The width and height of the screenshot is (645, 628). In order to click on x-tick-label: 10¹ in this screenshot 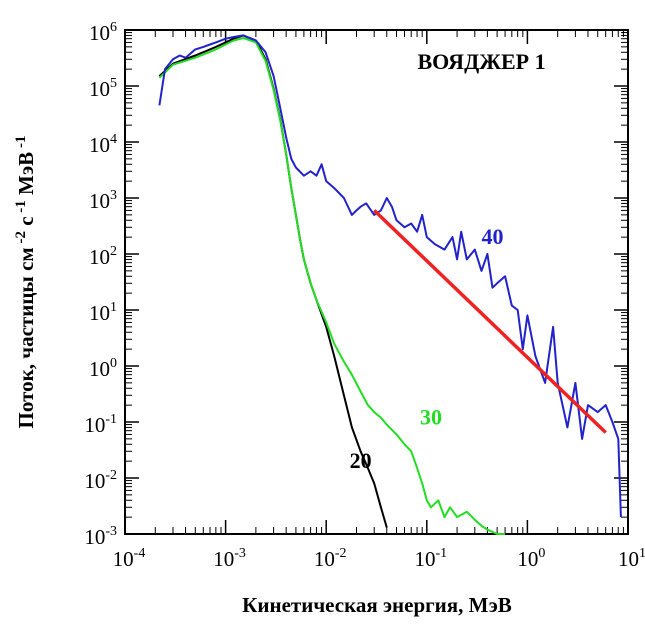, I will do `click(631, 558)`.